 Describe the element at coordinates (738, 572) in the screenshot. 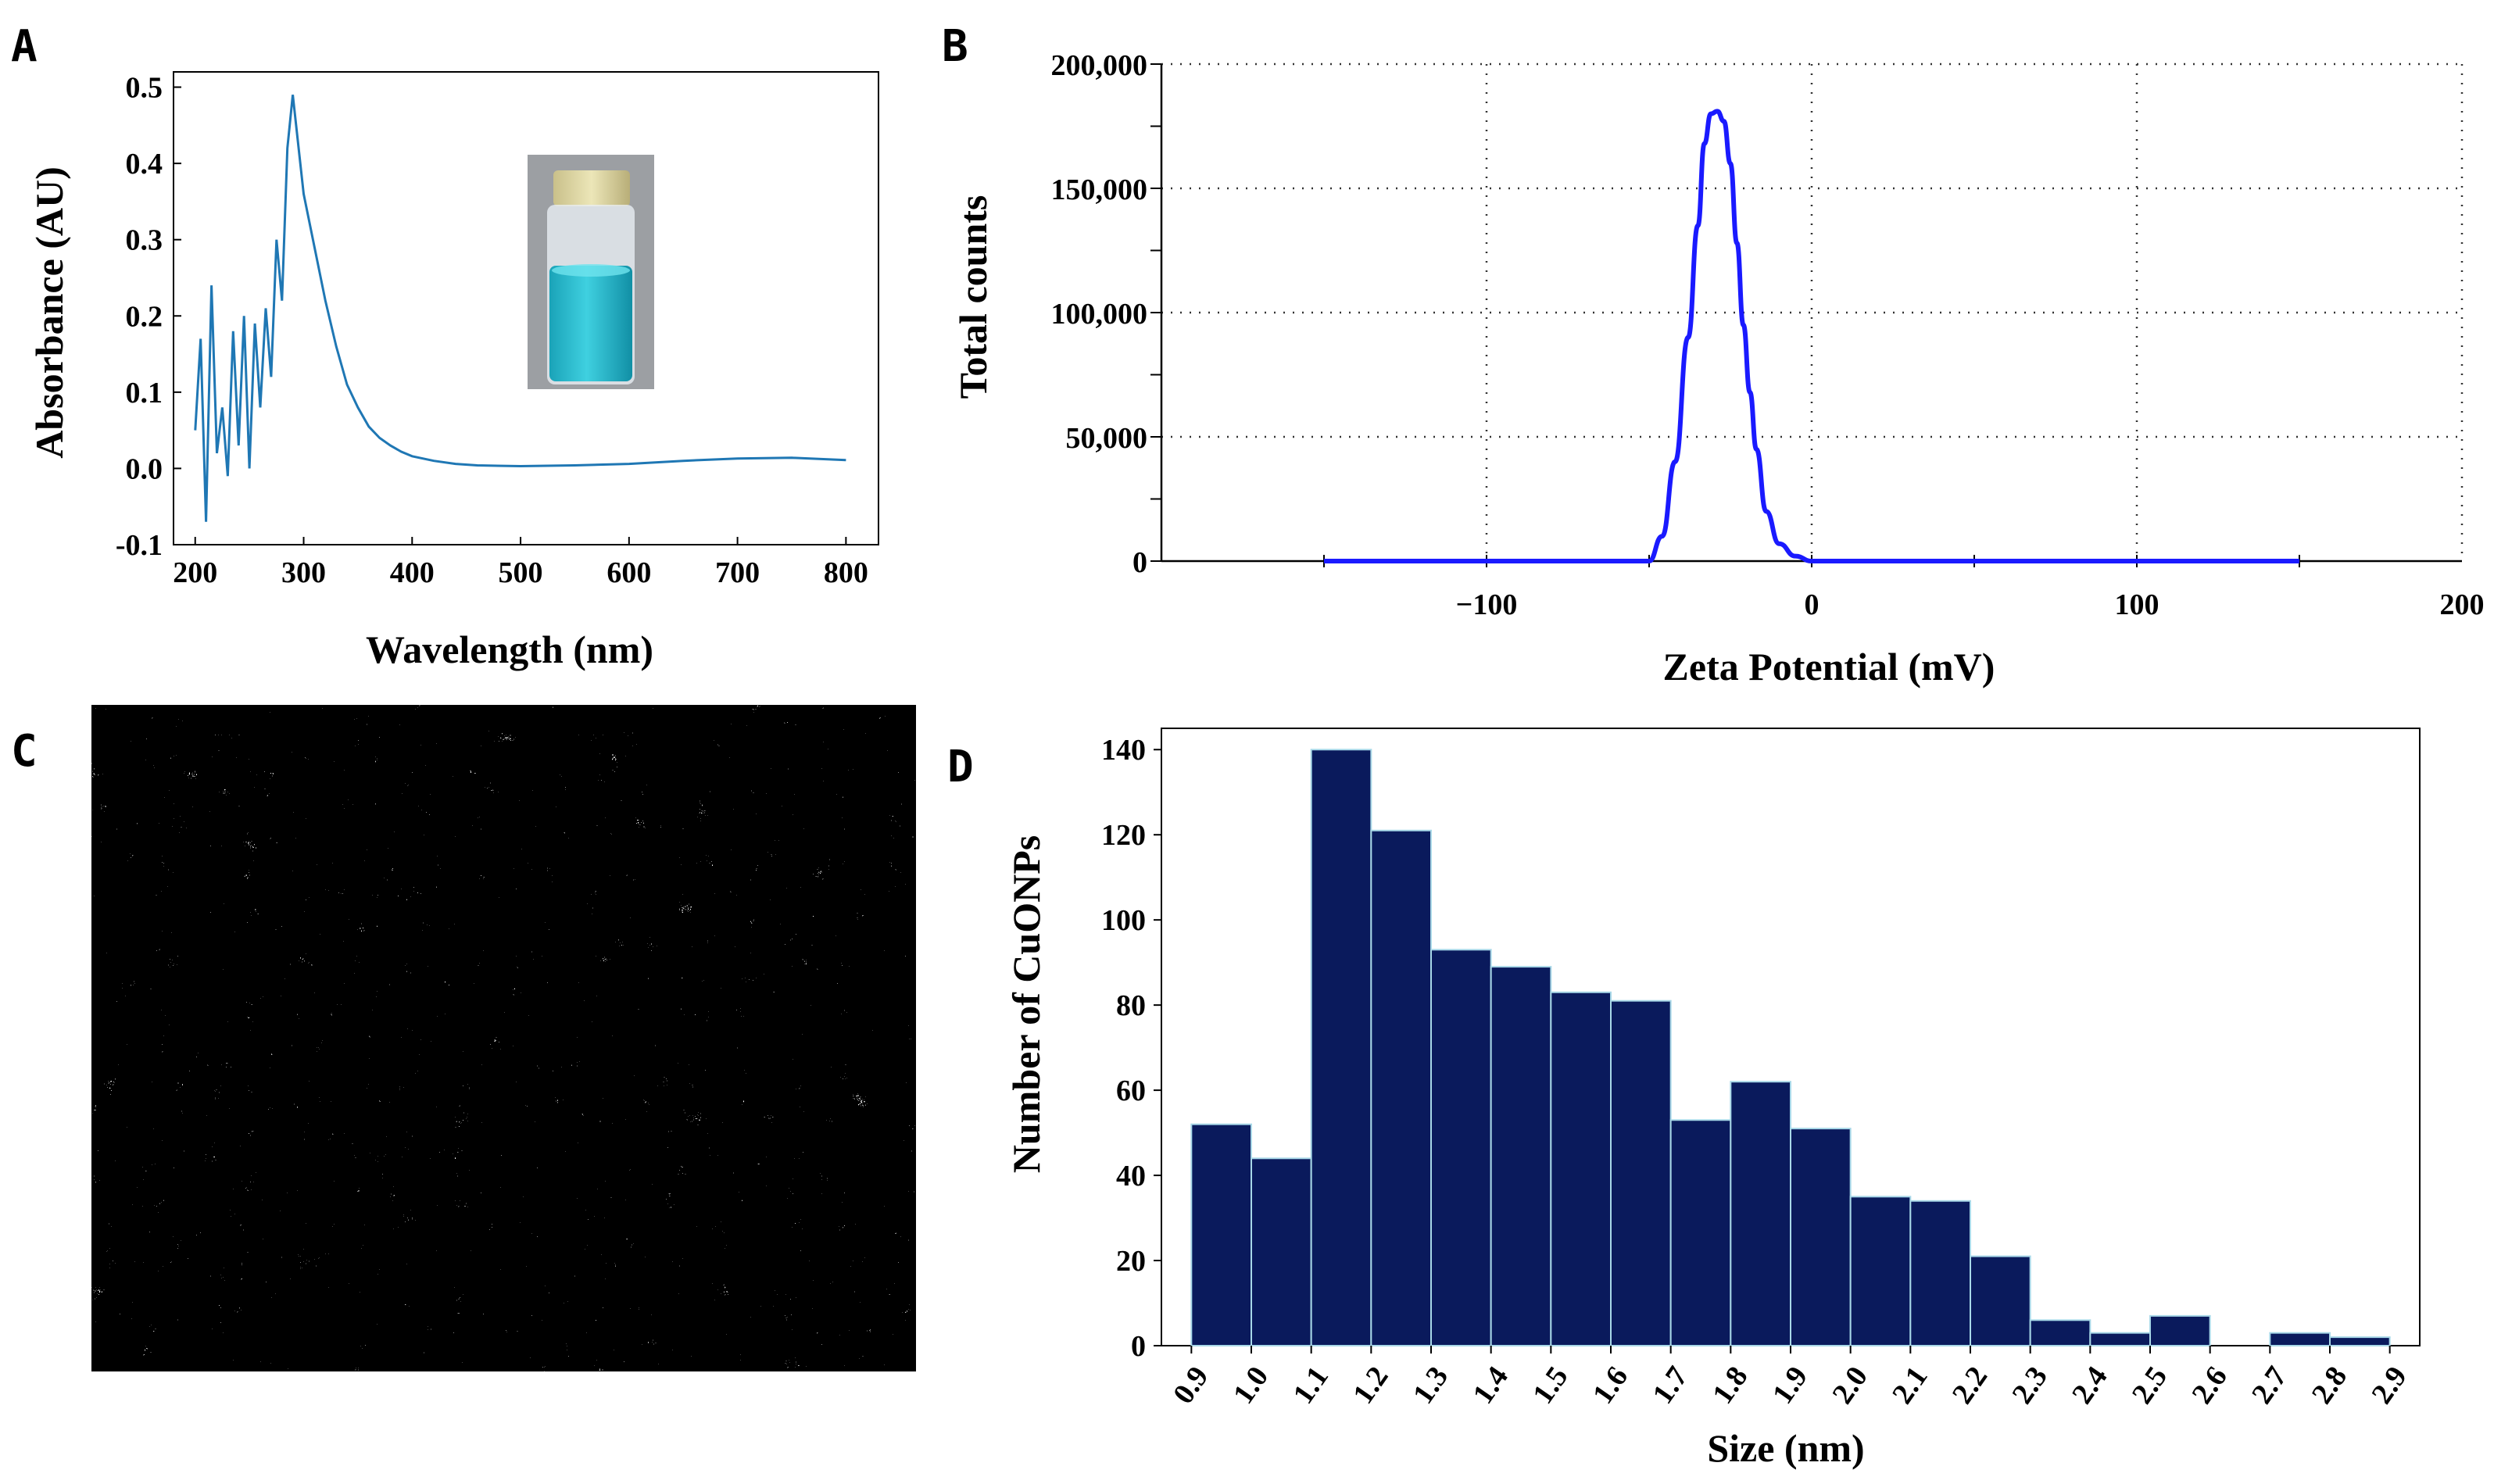

I see `uv-x-tick-label: 700` at that location.